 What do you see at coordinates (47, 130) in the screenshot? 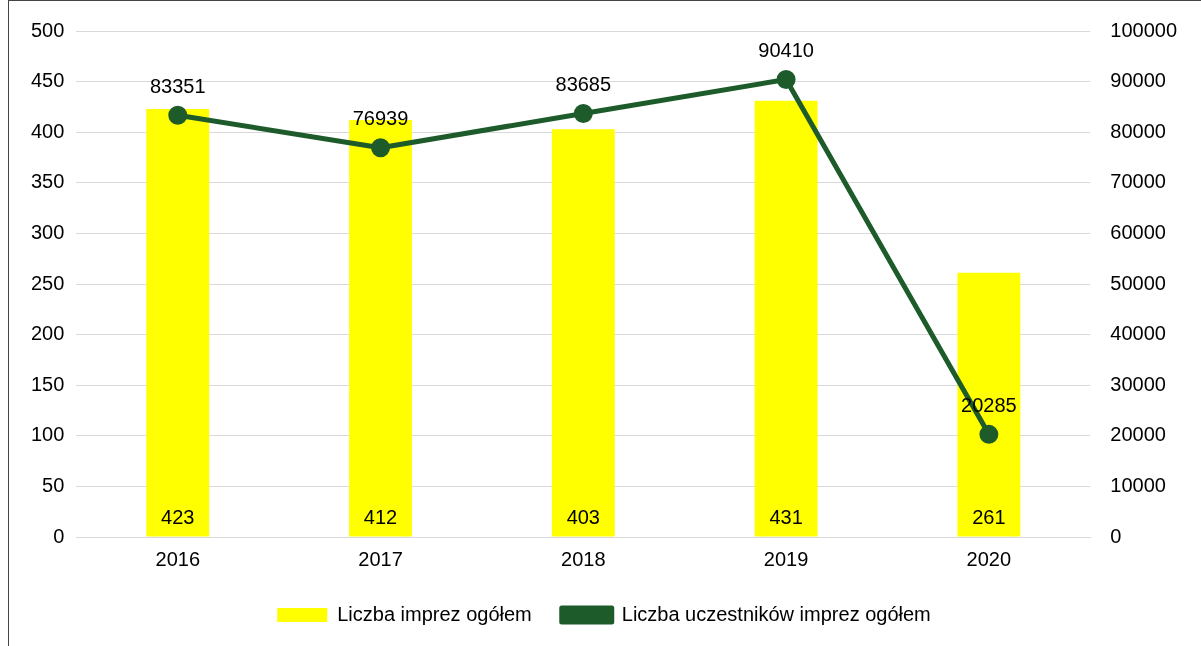
I see `y-tick-label: 400` at bounding box center [47, 130].